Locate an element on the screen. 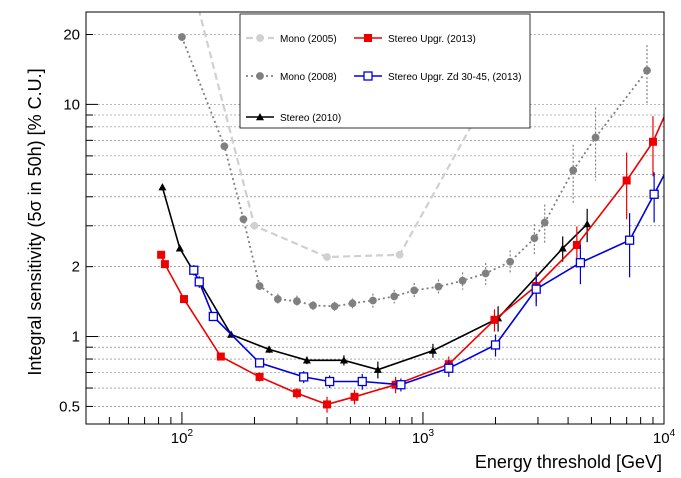 The width and height of the screenshot is (681, 478). legend-entry-0: Mono (2005) is located at coordinates (291, 39).